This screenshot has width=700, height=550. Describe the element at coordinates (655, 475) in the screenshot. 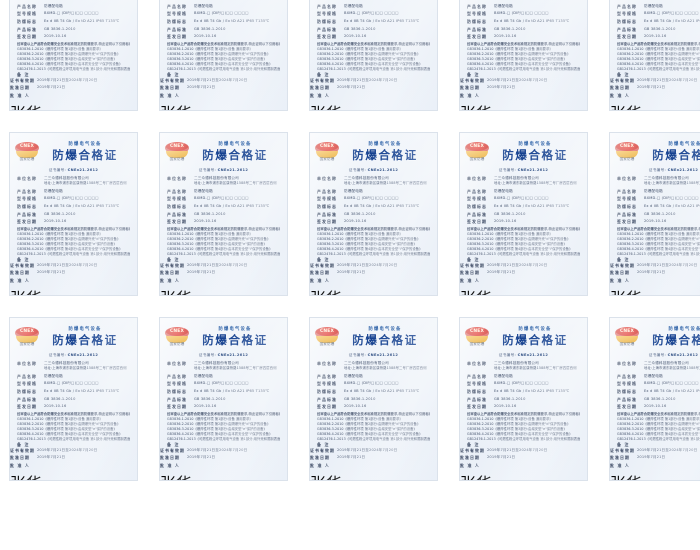

I see `approver-signature: 张华` at that location.